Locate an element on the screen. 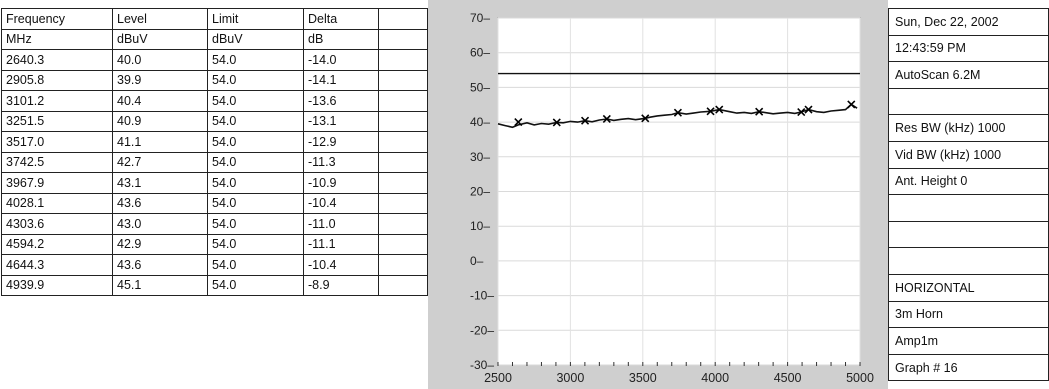 This screenshot has width=1049, height=389. data-cell: -11.0 is located at coordinates (341, 224).